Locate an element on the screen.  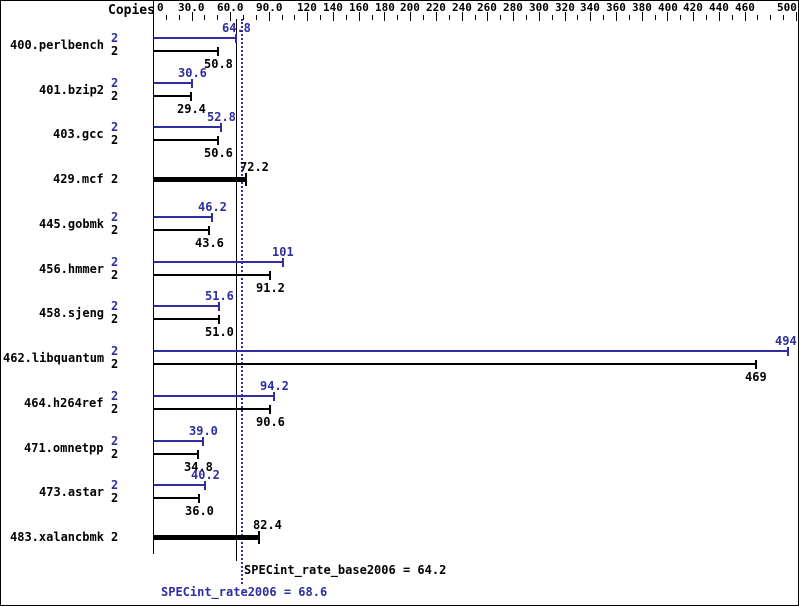
tick-label: 260 is located at coordinates (487, 7).